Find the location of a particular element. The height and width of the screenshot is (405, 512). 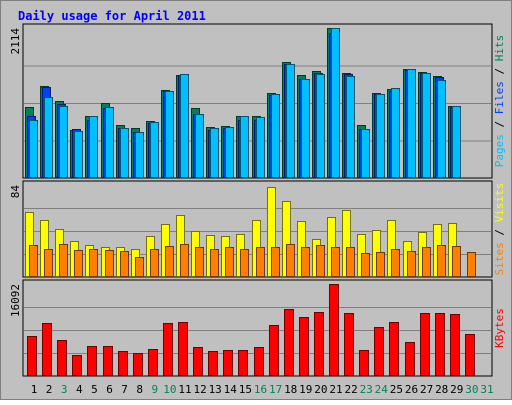

day-label-15: 15 is located at coordinates (245, 389).